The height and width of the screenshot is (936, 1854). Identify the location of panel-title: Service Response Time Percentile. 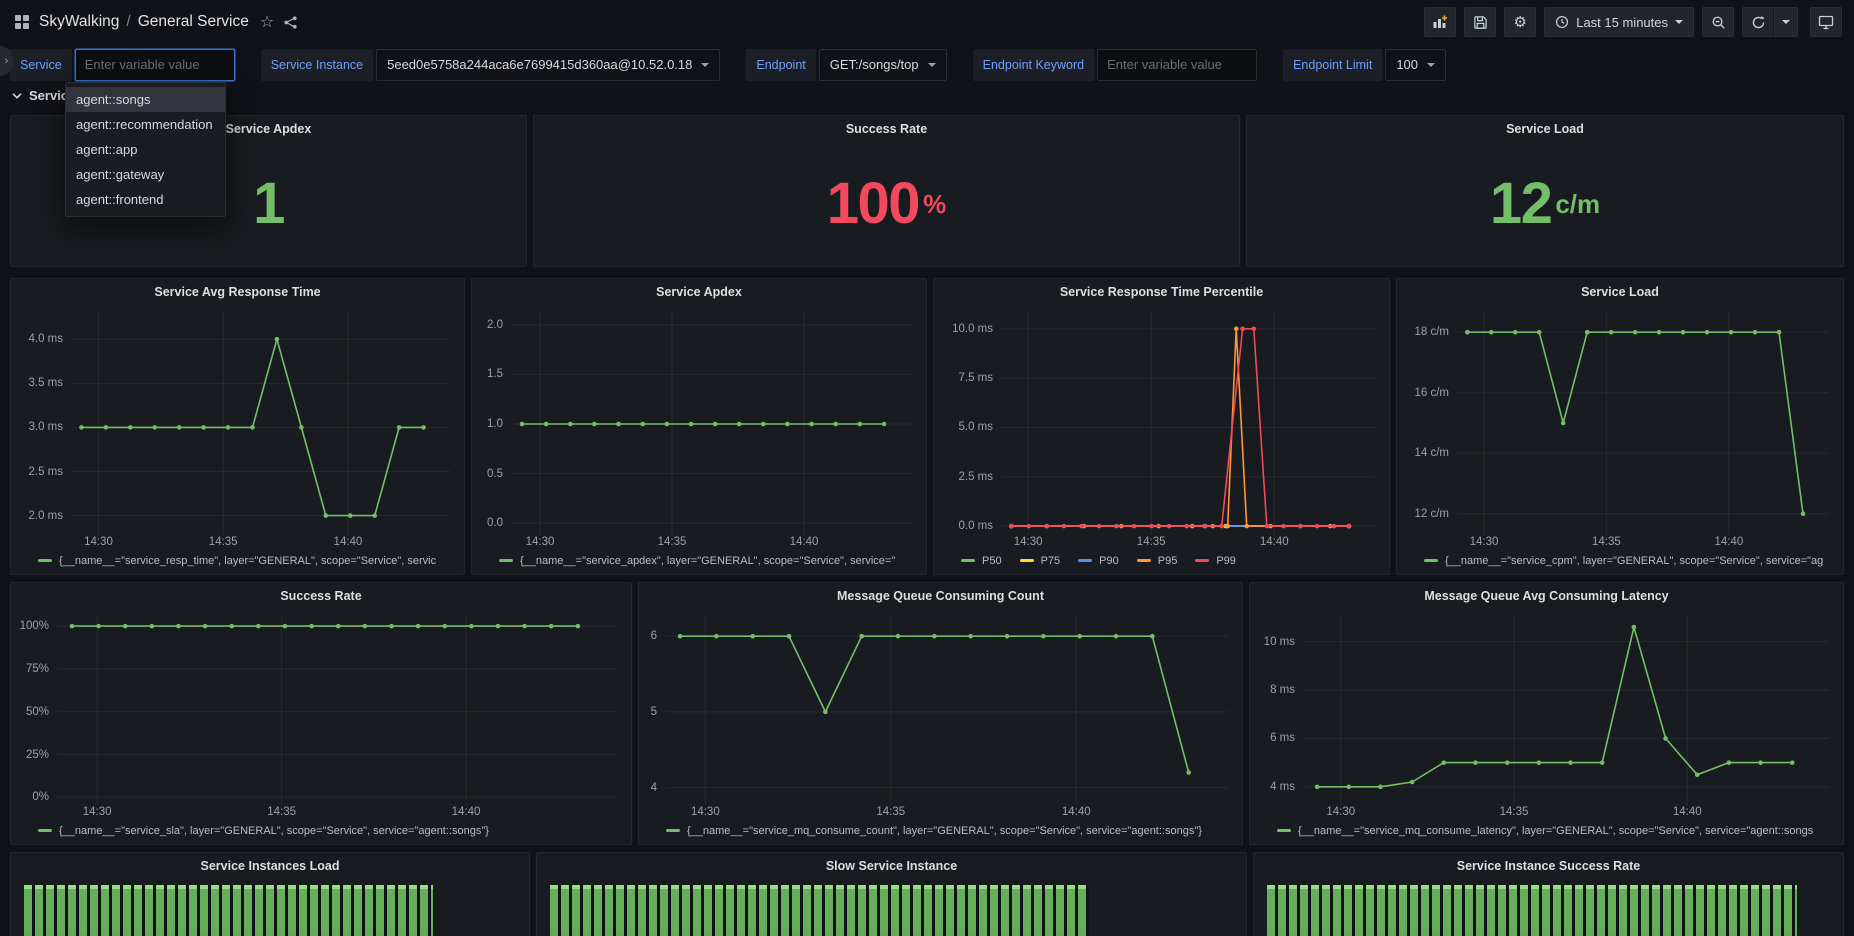
(1161, 292).